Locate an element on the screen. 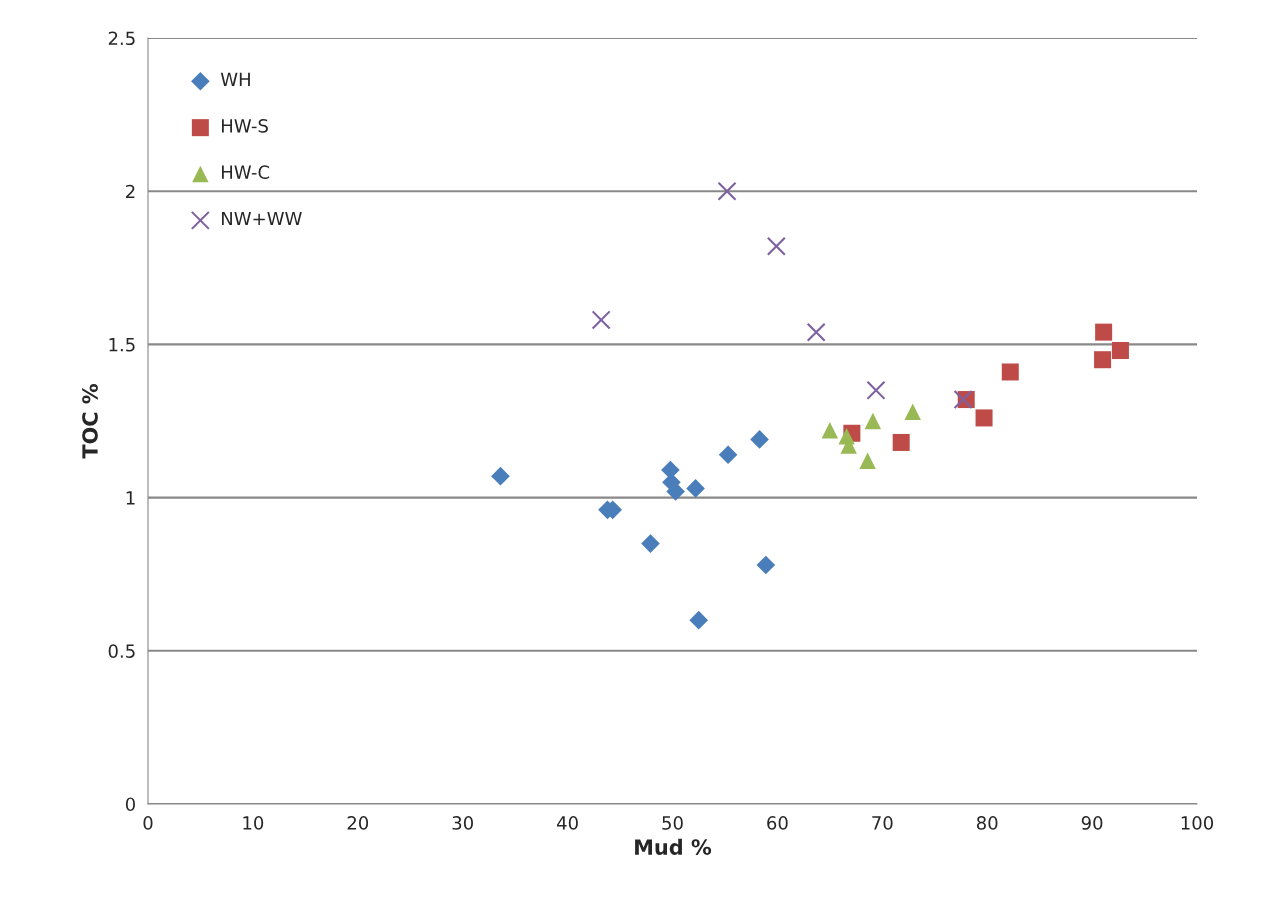 The width and height of the screenshot is (1285, 922). y-tick-label: 1 is located at coordinates (130, 498).